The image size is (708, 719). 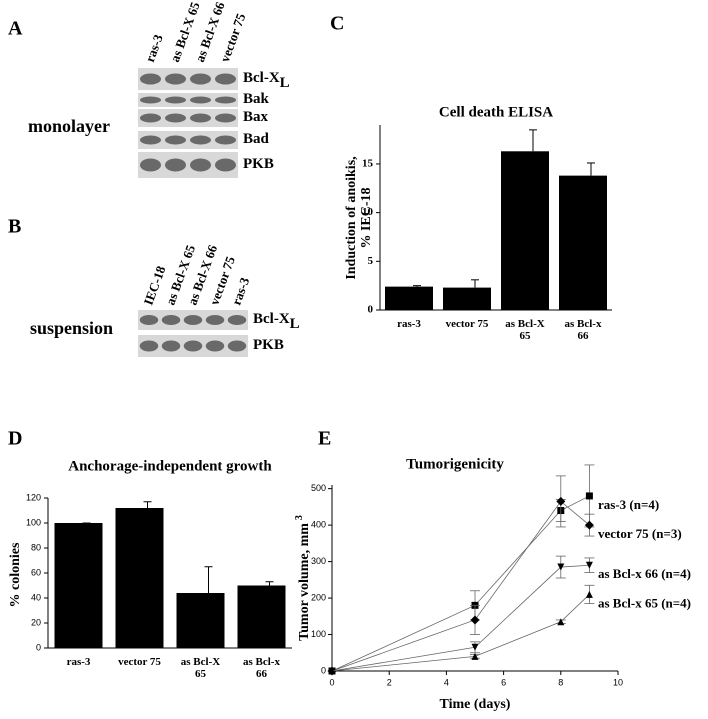 I want to click on band-label: PKB, so click(x=258, y=164).